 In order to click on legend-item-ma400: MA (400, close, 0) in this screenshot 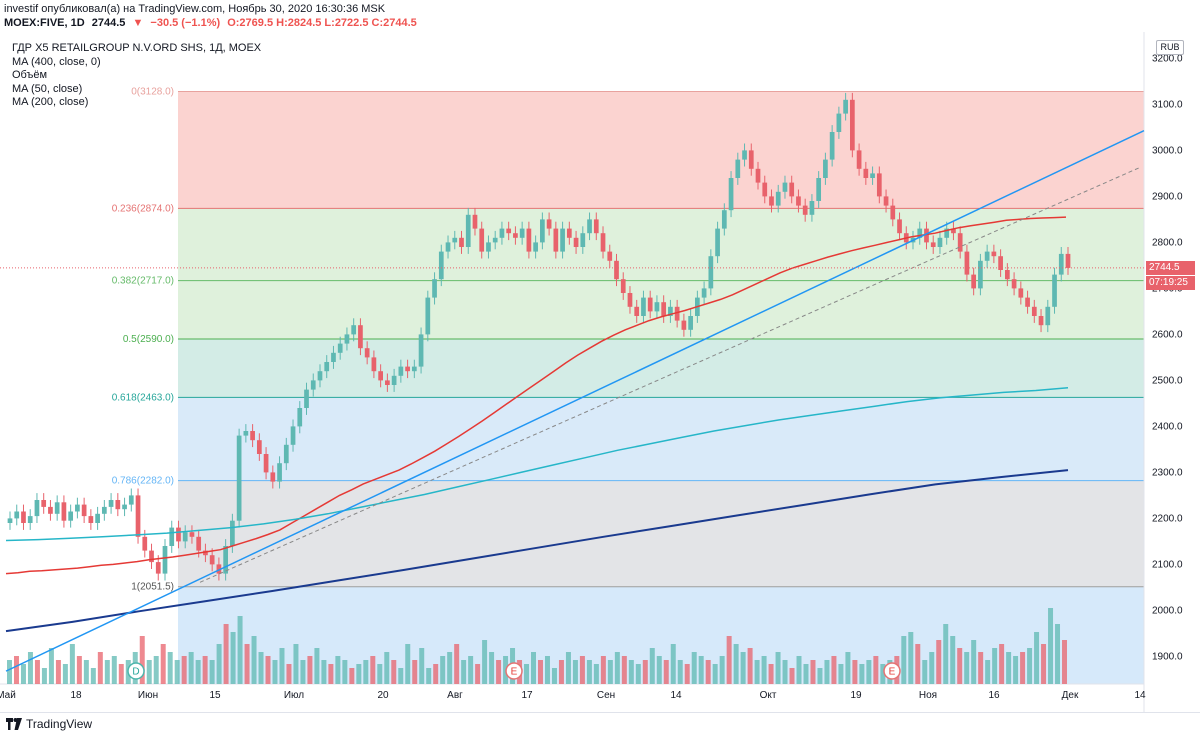, I will do `click(56, 61)`.